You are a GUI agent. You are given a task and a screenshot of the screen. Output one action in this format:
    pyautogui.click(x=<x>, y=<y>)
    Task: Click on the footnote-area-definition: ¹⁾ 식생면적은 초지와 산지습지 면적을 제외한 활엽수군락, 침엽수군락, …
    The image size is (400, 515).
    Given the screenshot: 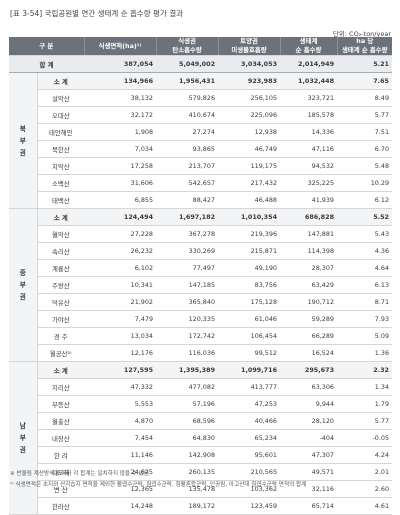 What is the action you would take?
    pyautogui.click(x=158, y=485)
    